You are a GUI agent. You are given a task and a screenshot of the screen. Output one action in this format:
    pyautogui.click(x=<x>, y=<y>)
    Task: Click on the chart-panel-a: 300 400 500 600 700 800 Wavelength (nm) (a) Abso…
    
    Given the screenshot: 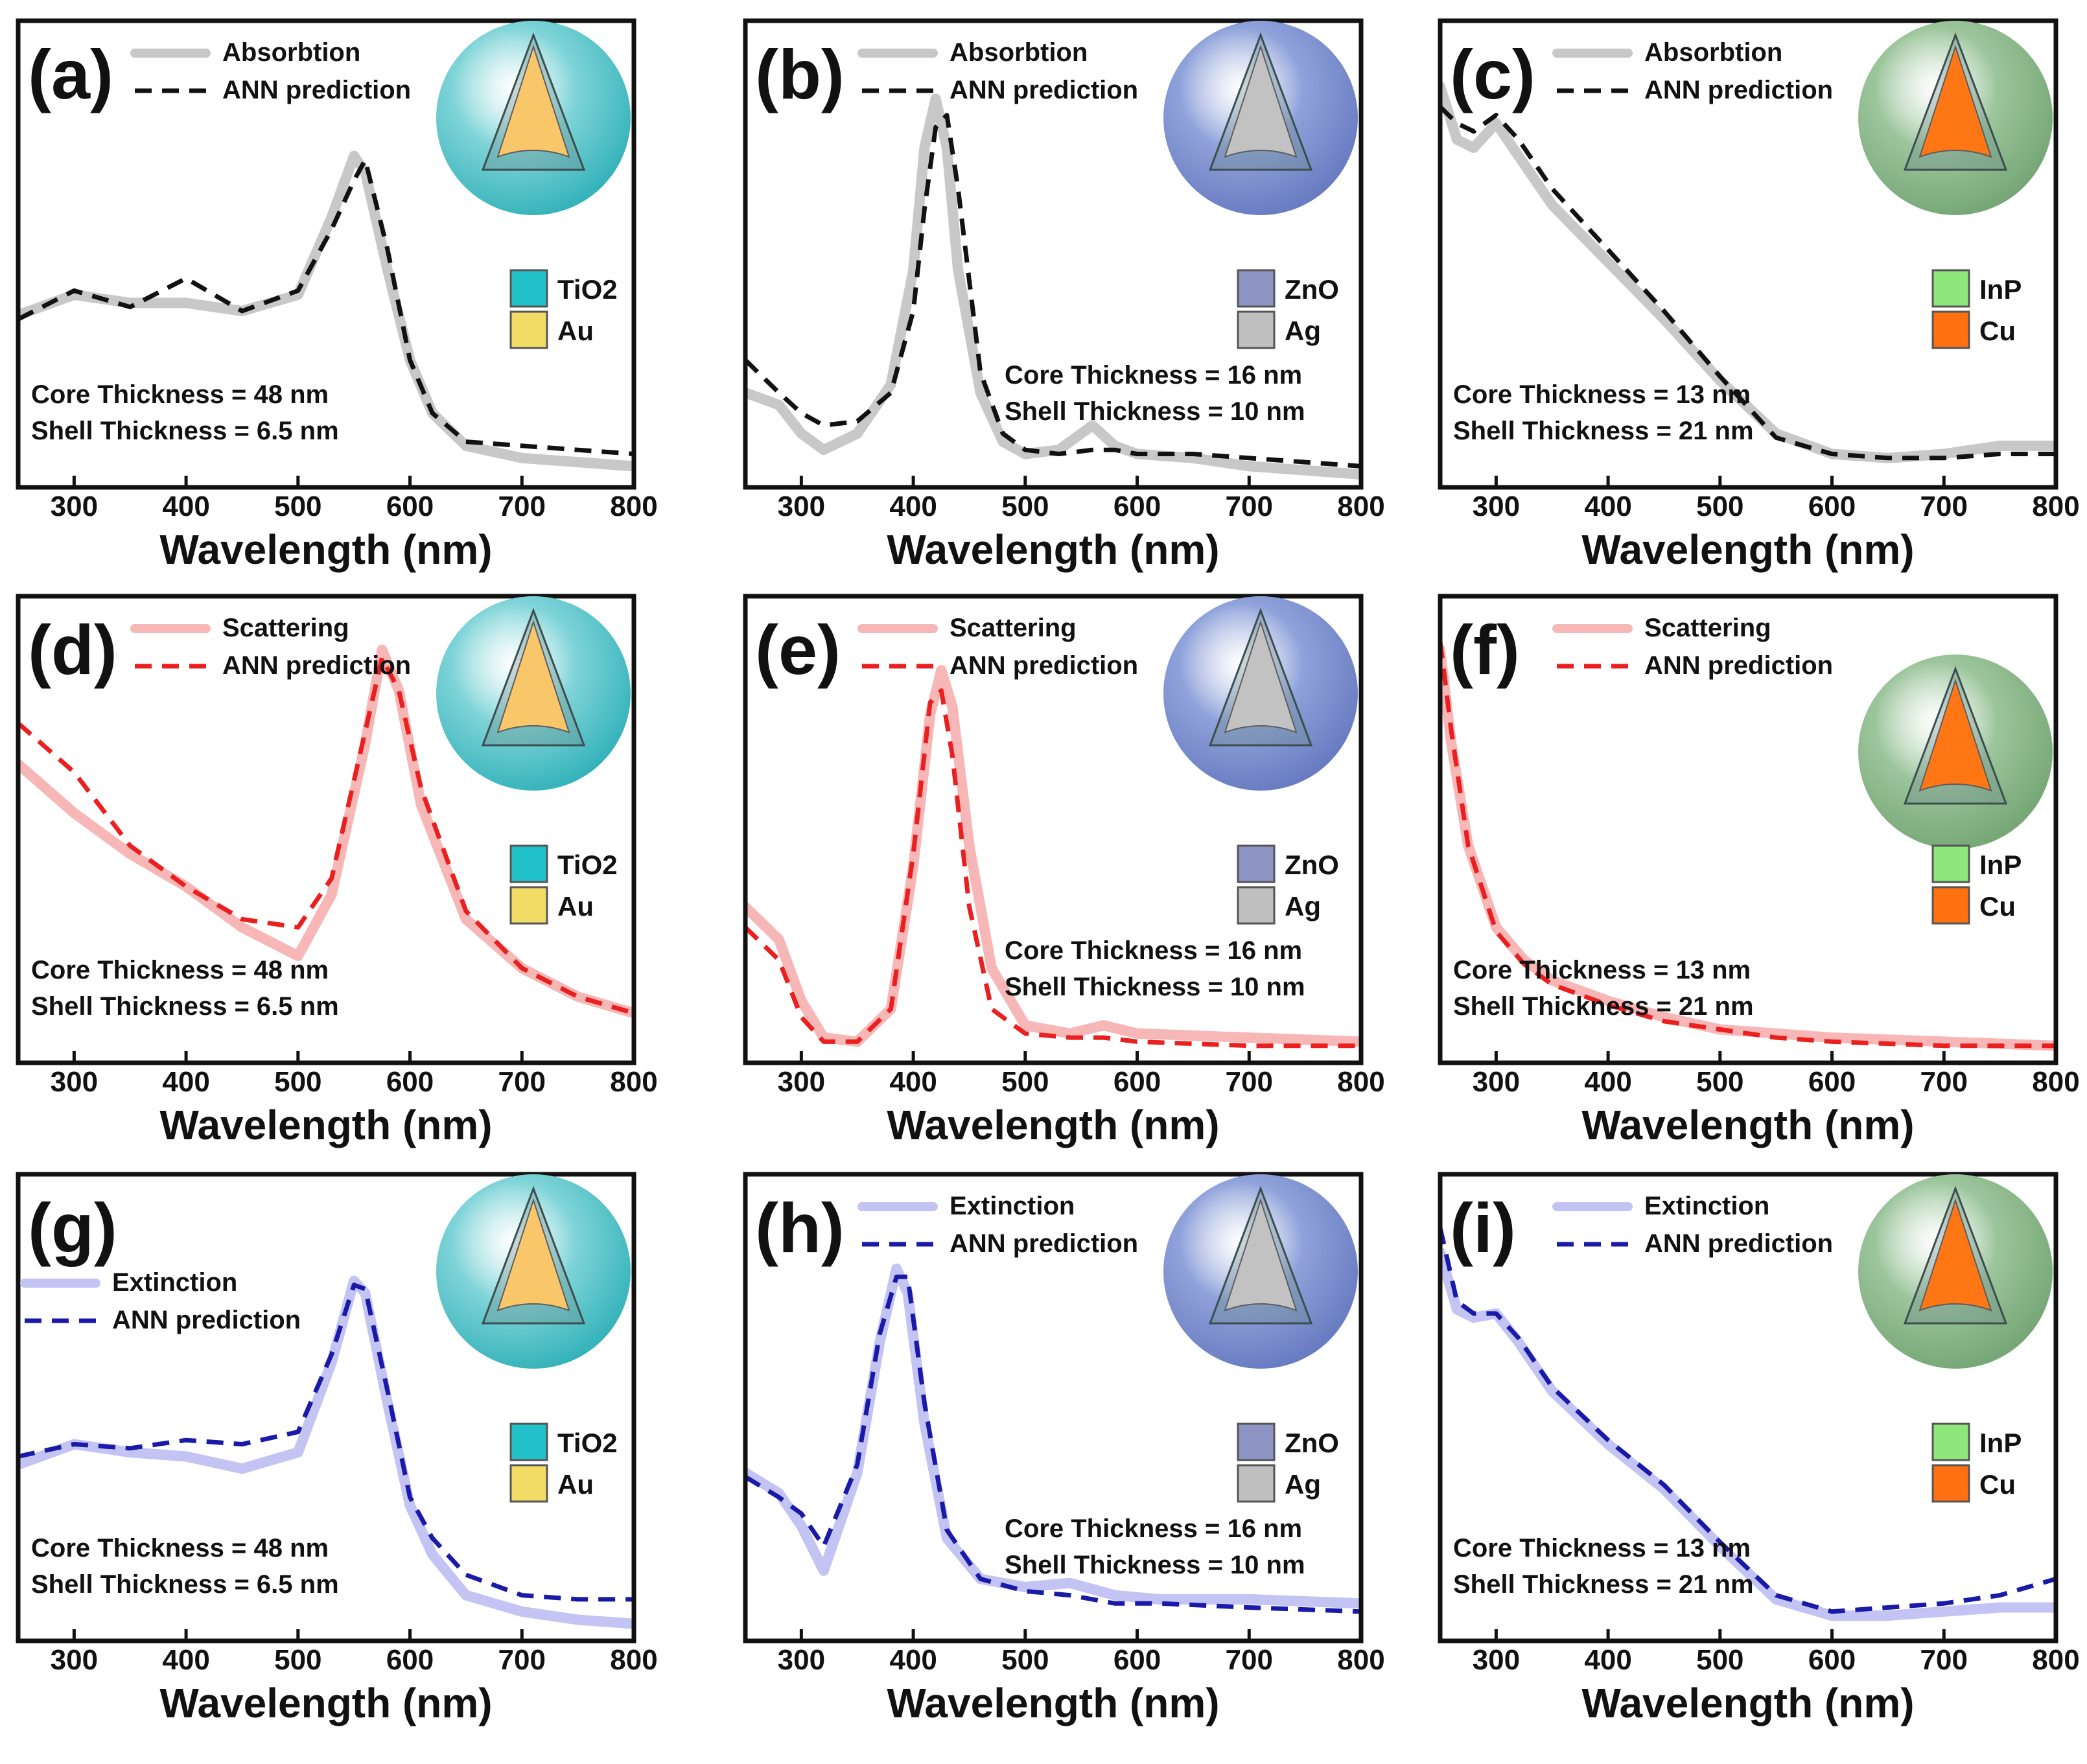 What is the action you would take?
    pyautogui.click(x=337, y=295)
    